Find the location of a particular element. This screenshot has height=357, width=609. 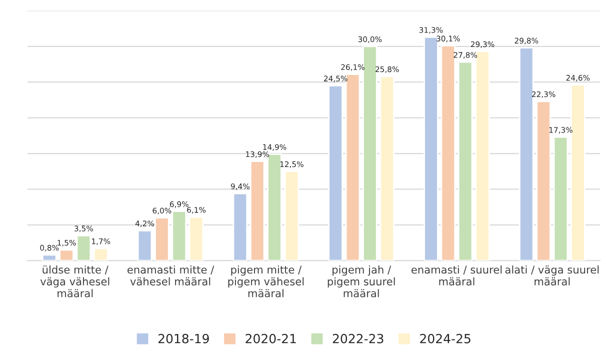

x-tick-label: üldse mitte / väga vähesel määral is located at coordinates (75, 281).